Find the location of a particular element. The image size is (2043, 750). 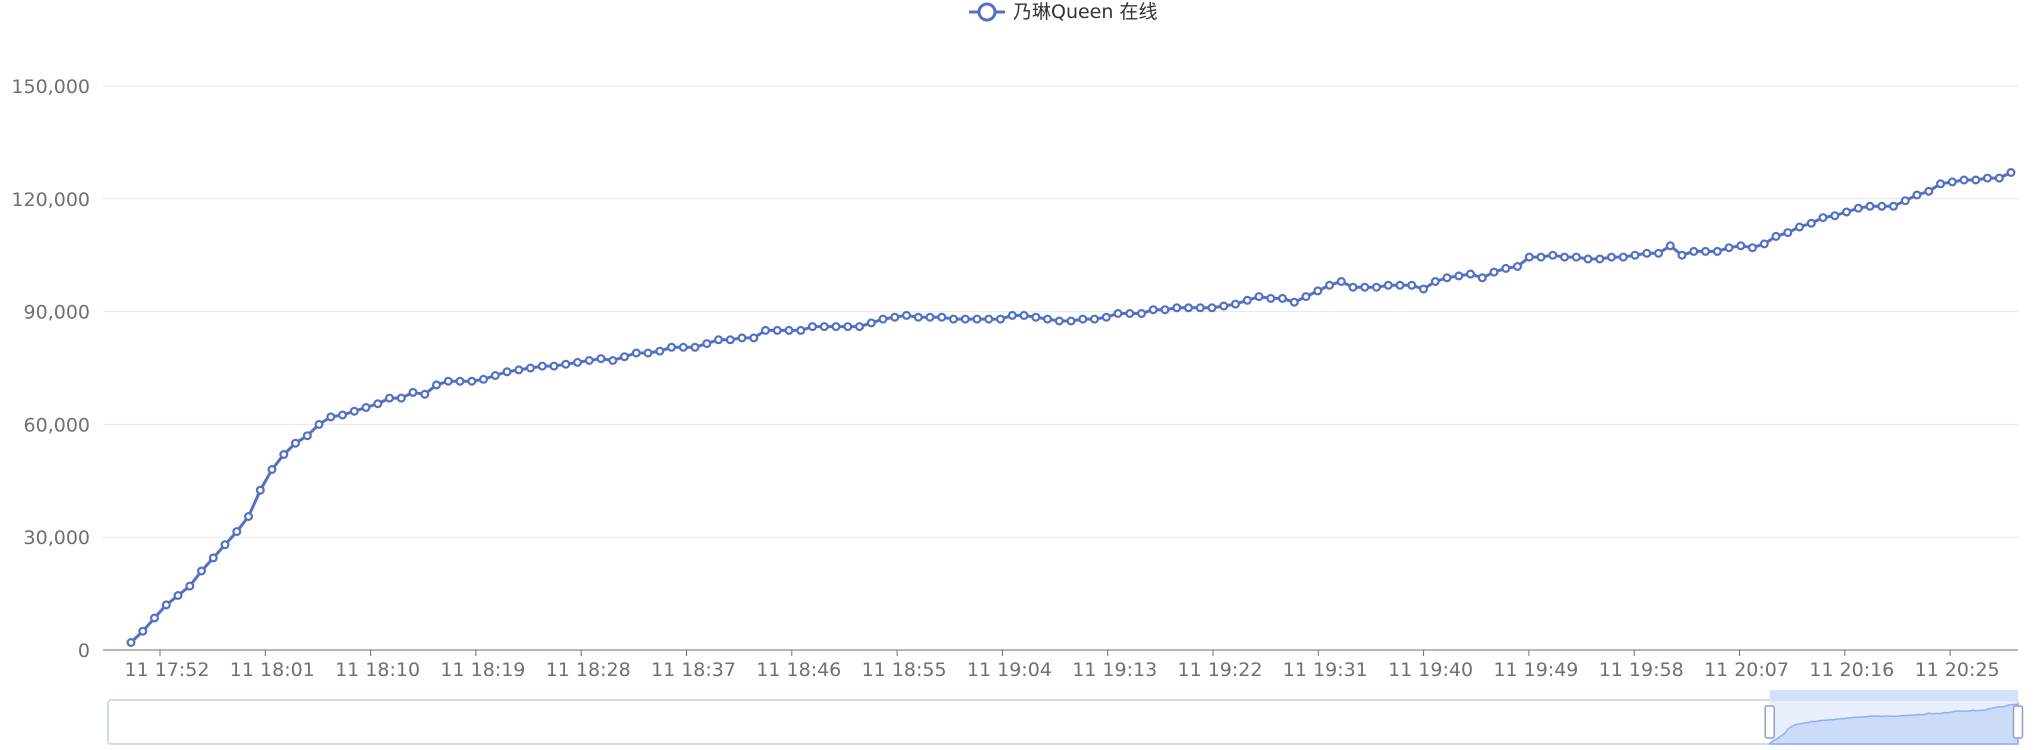

y-axis-ticks: 0 30,000 60,000 90,000 120,000 150,000 is located at coordinates (50, 369).